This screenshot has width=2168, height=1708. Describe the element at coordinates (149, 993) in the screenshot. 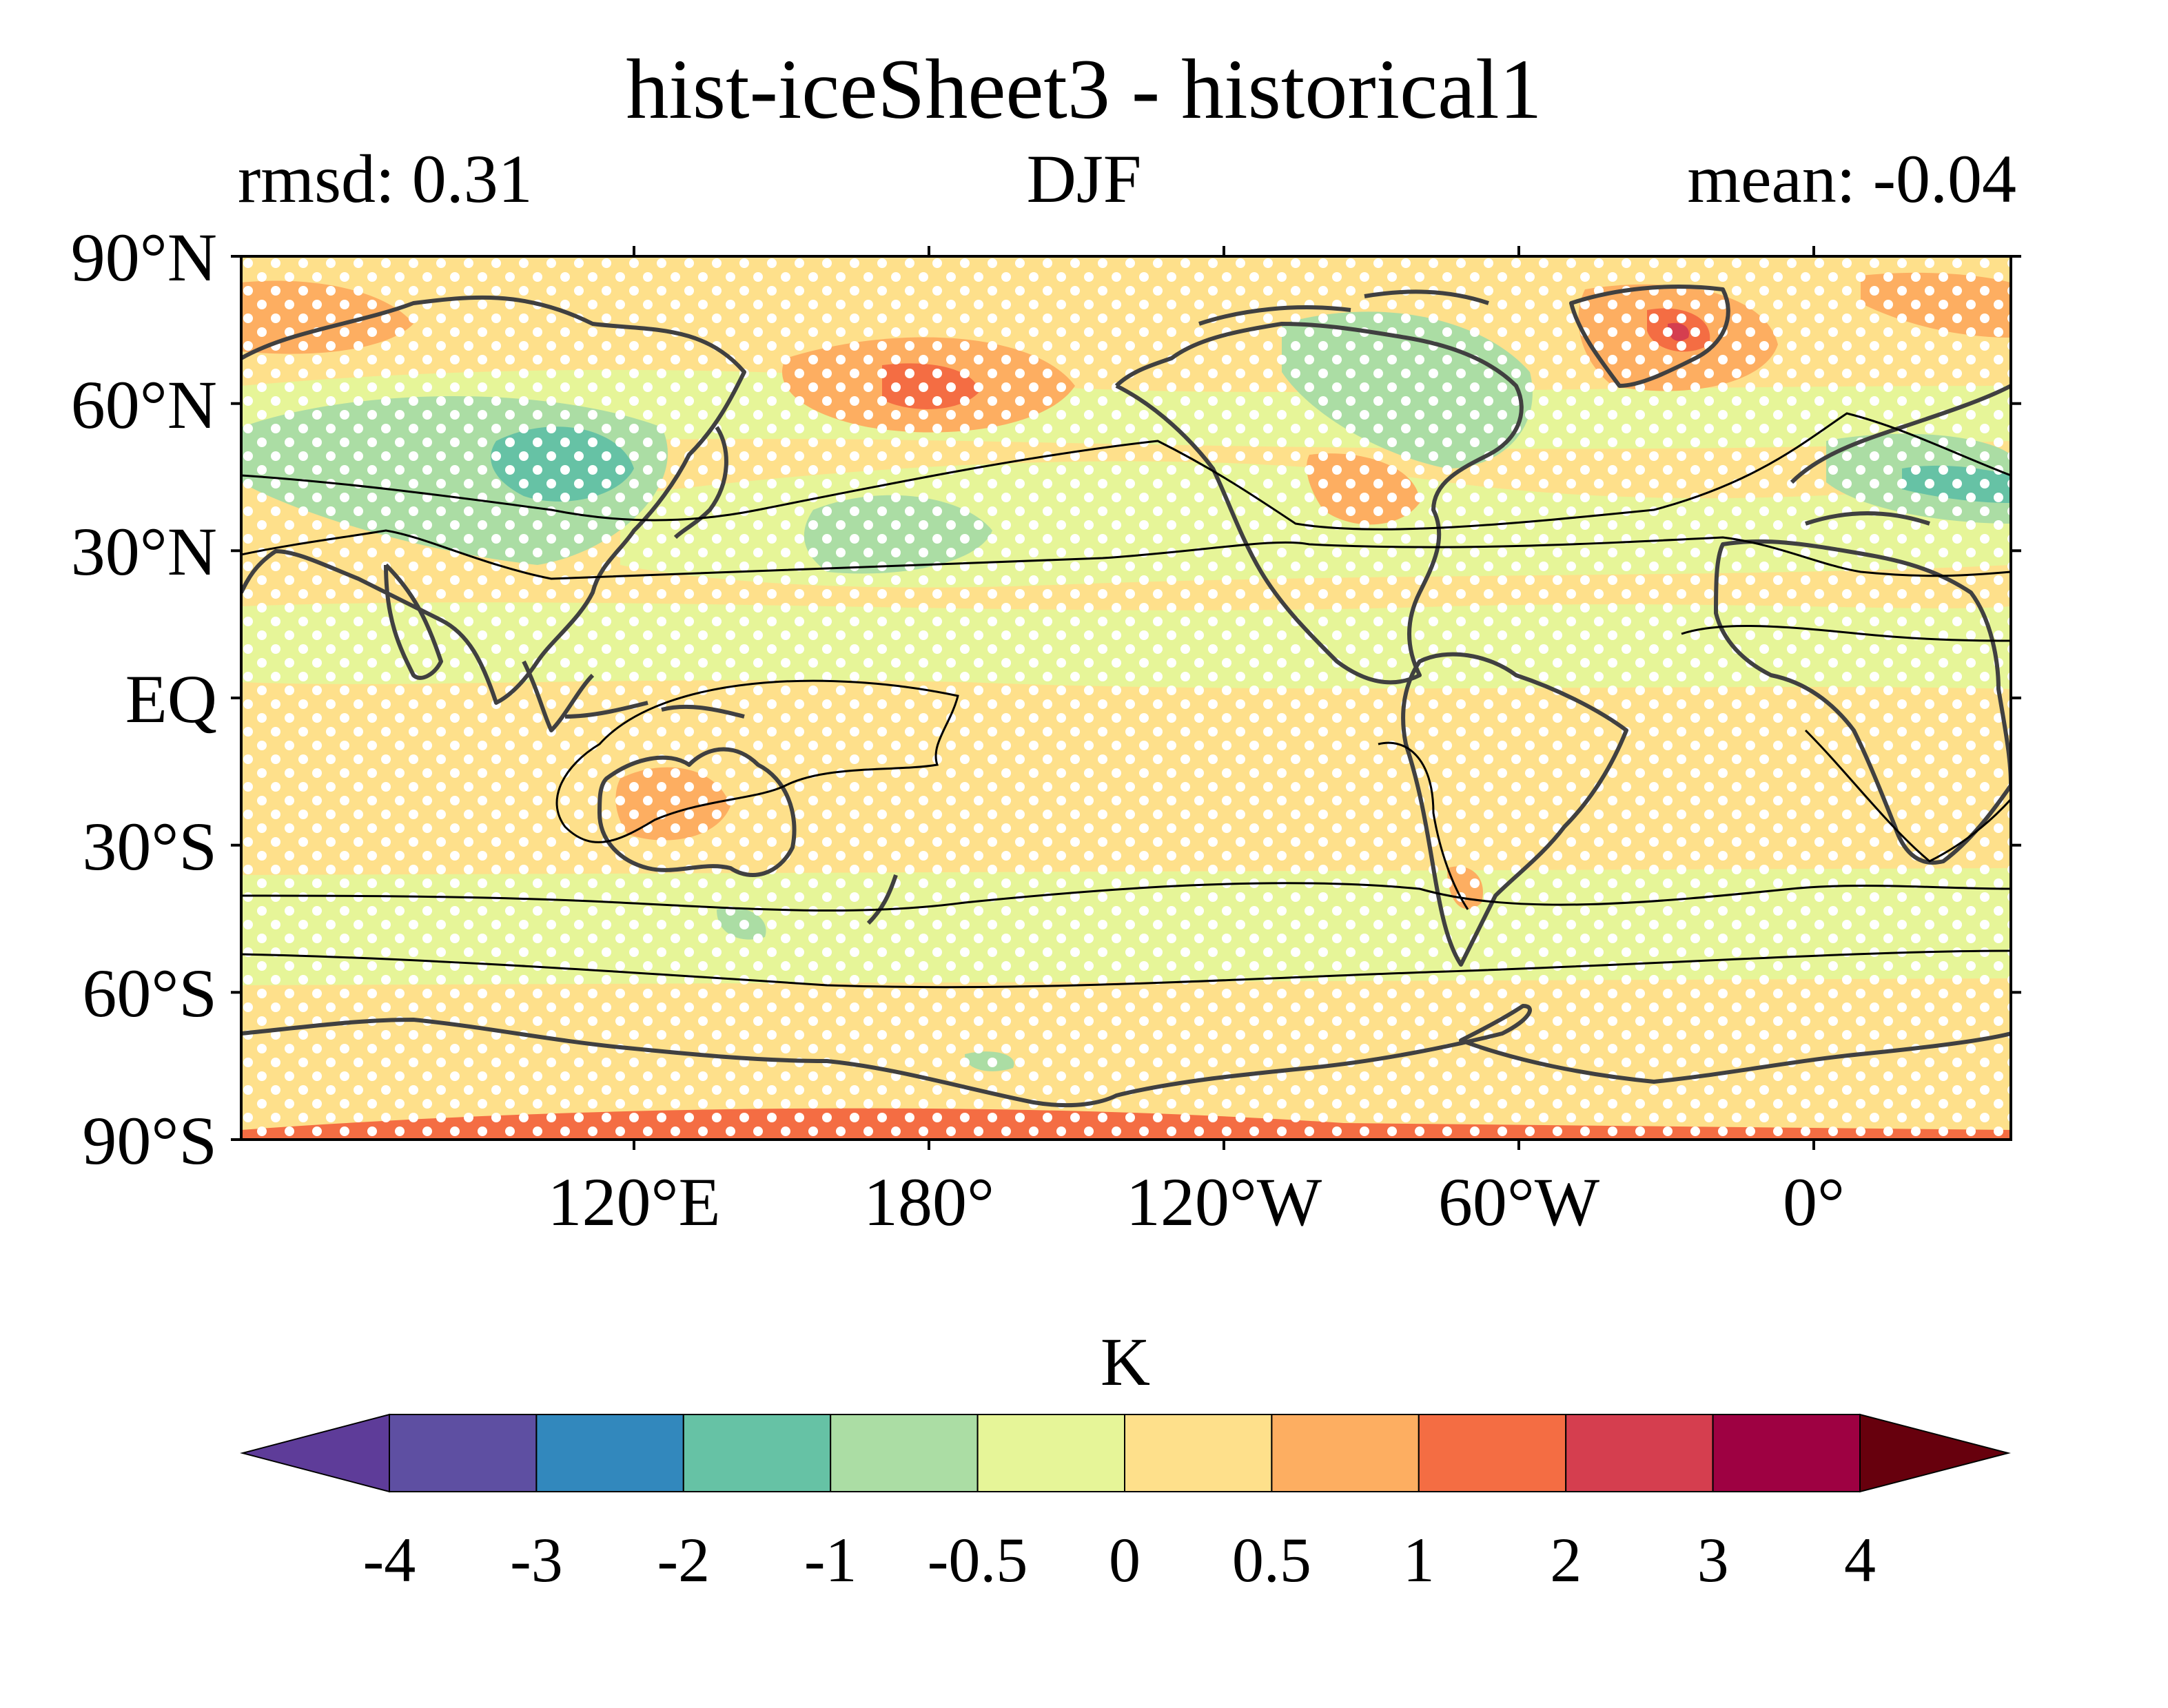

I see `lat-label-60s: 60°S` at that location.